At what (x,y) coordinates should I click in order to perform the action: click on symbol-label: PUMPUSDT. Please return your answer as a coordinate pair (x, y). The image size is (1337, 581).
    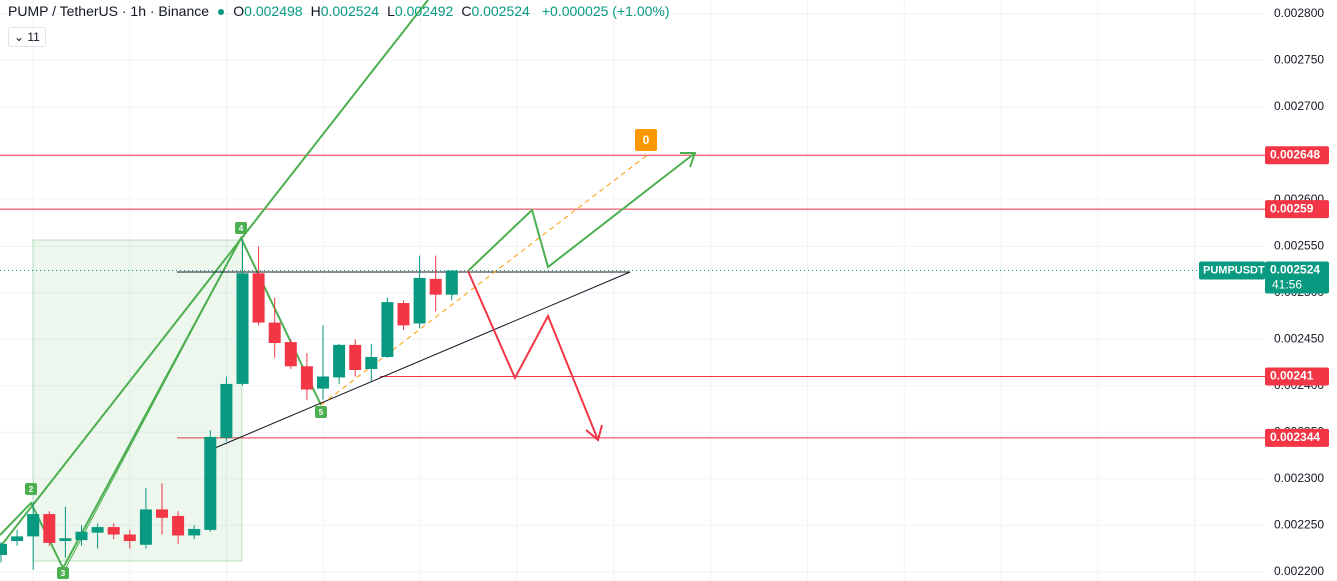
    Looking at the image, I should click on (1234, 270).